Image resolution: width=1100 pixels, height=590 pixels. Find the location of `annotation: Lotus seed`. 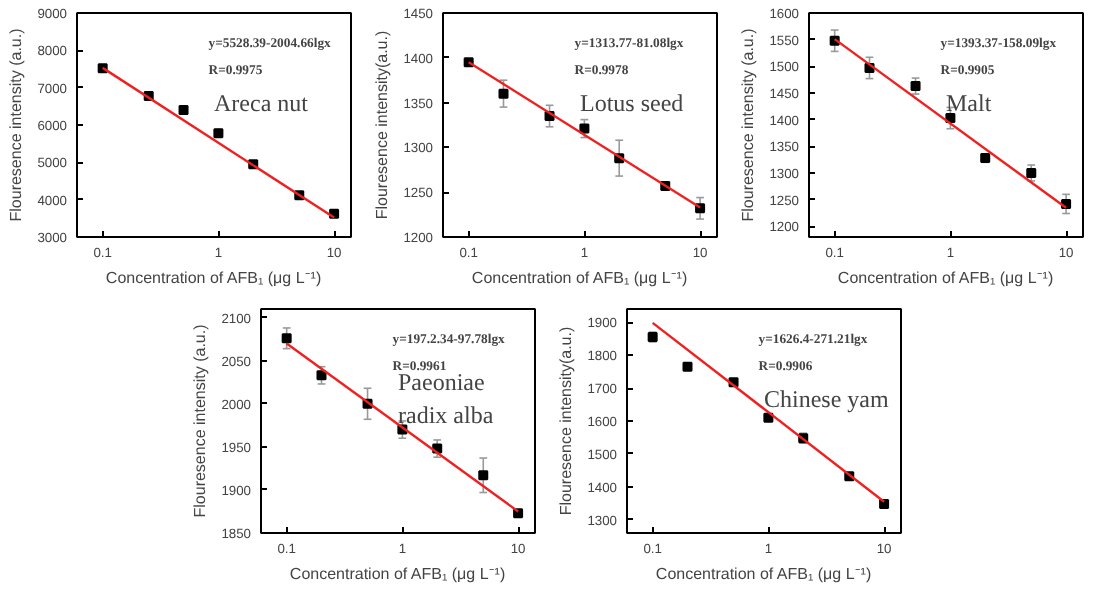

annotation: Lotus seed is located at coordinates (632, 102).